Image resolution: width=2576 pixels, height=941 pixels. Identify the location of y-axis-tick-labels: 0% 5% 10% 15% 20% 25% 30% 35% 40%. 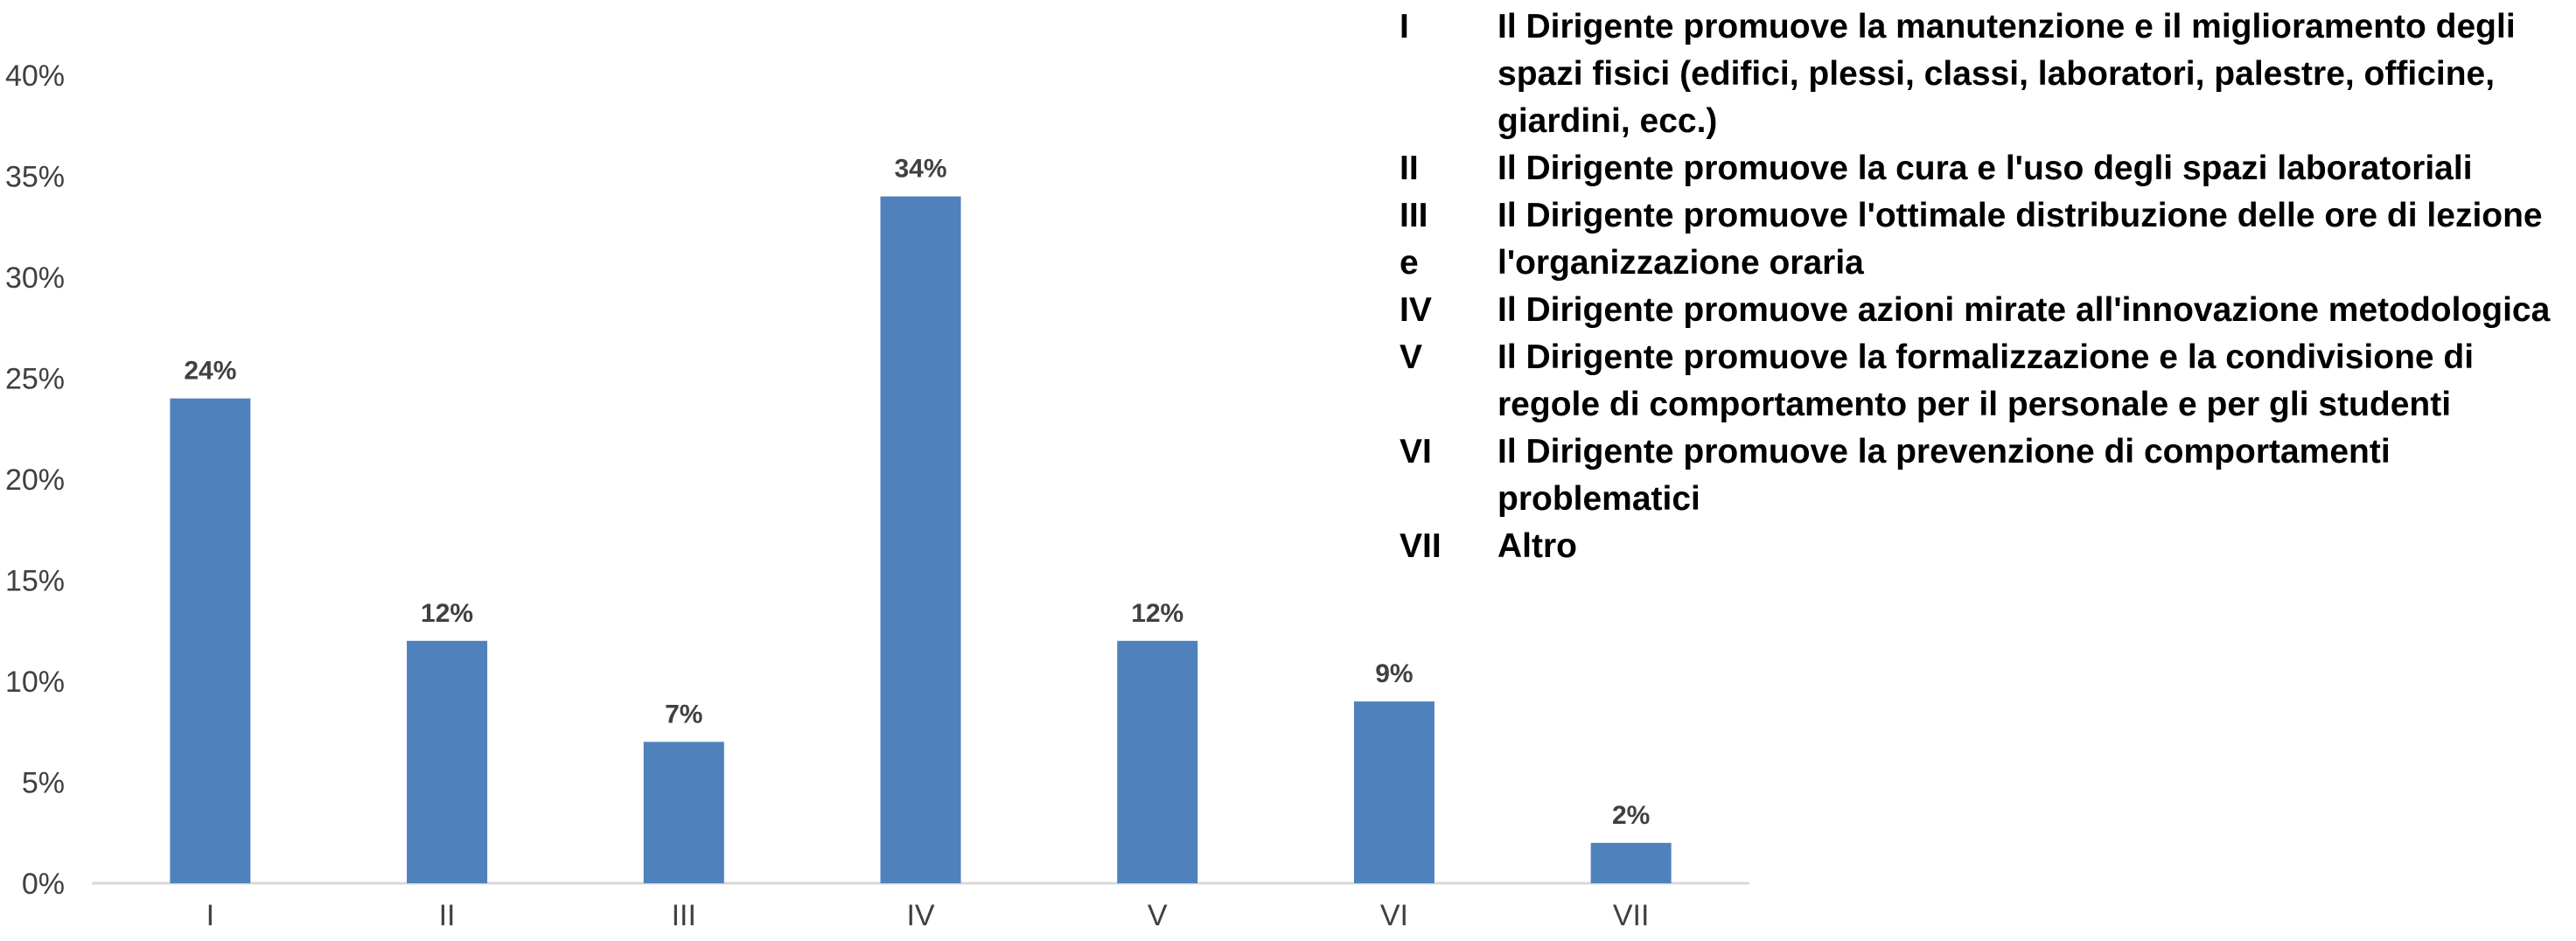
(35, 480).